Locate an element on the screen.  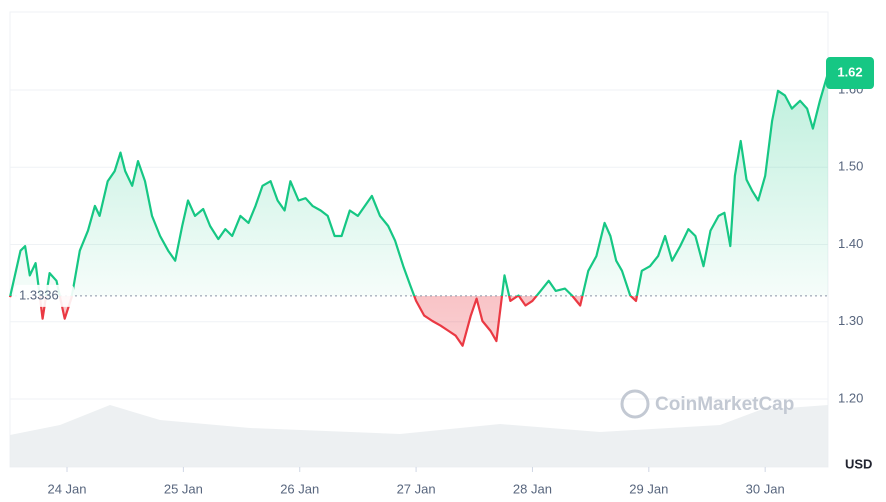
current-price-badge is located at coordinates (850, 73).